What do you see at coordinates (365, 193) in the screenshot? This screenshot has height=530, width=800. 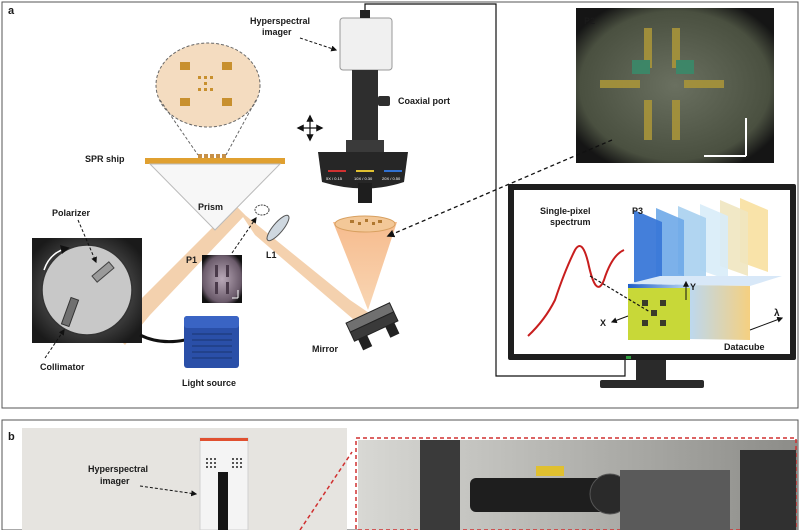 I see `objective-nozzle` at bounding box center [365, 193].